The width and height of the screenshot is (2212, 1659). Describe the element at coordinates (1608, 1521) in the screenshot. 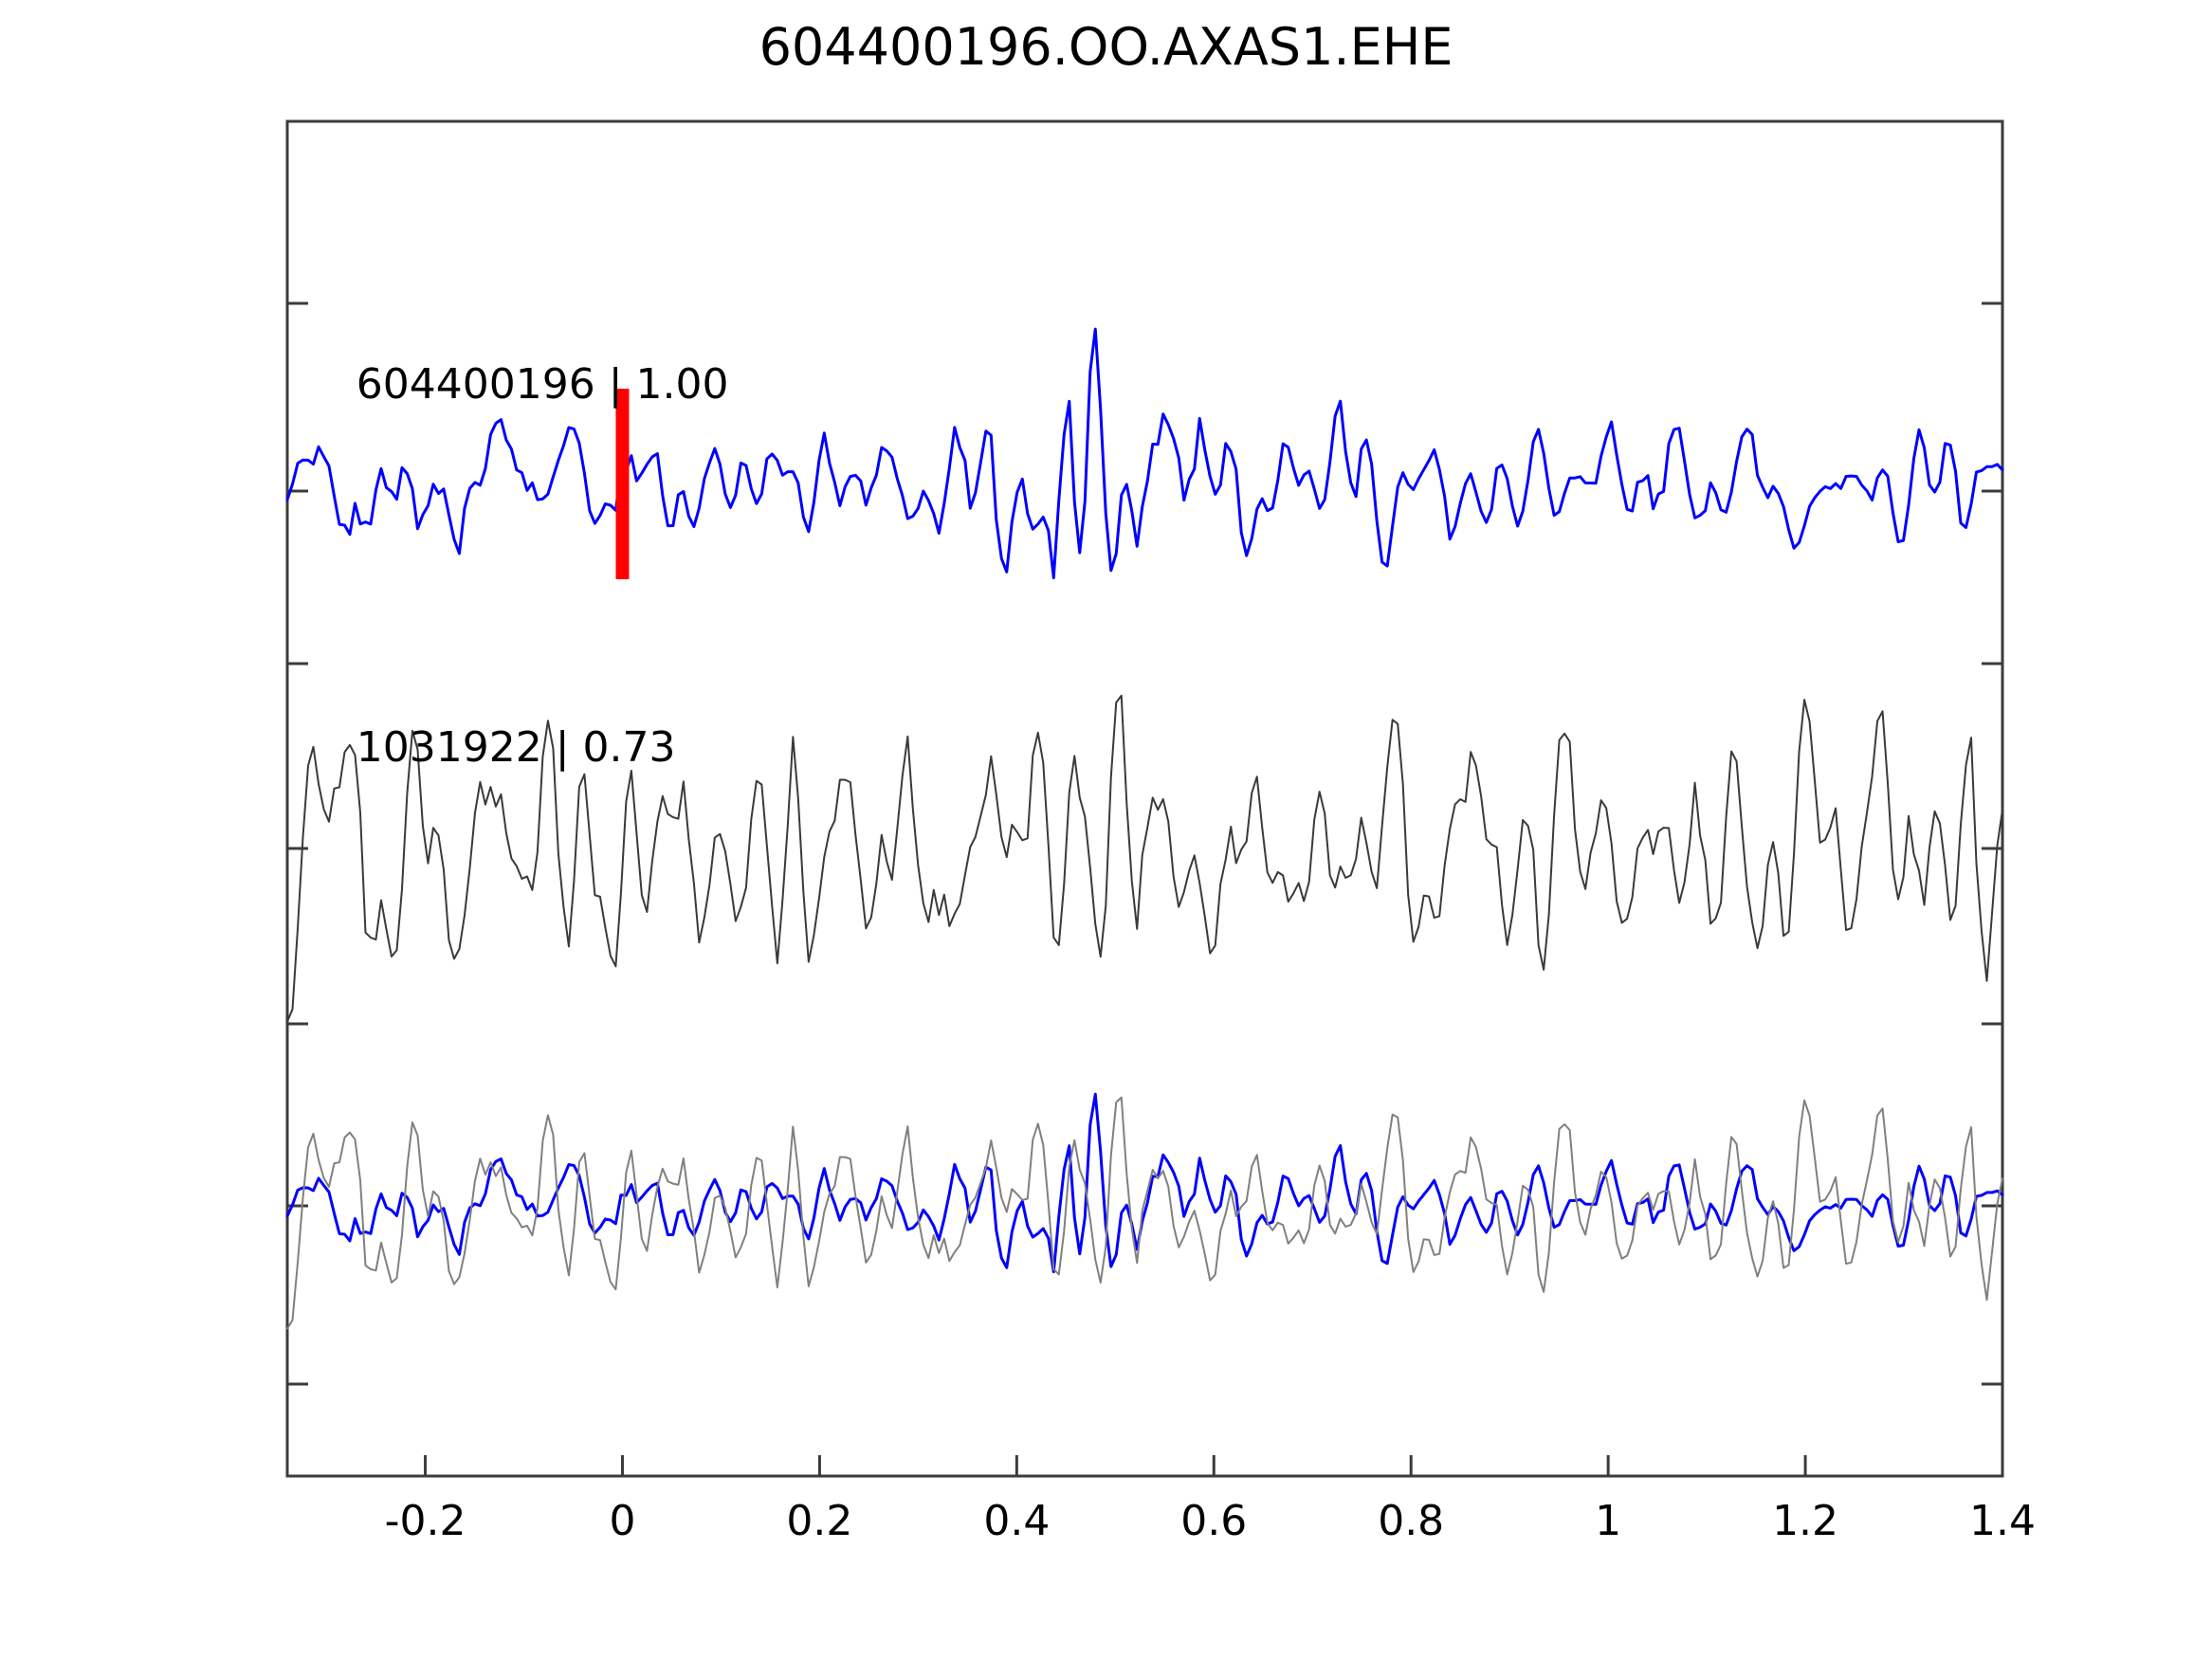

I see `x-tick-label: 1` at that location.